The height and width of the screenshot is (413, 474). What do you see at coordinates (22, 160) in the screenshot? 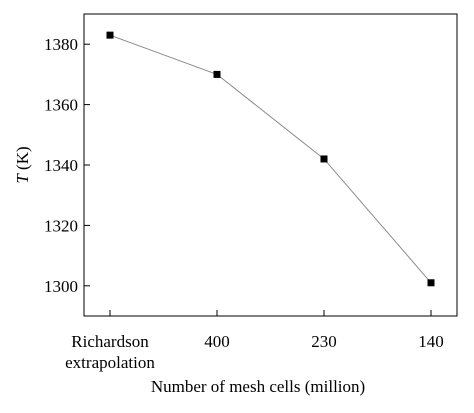
I see `y-axis-title-unit: (K)` at bounding box center [22, 160].